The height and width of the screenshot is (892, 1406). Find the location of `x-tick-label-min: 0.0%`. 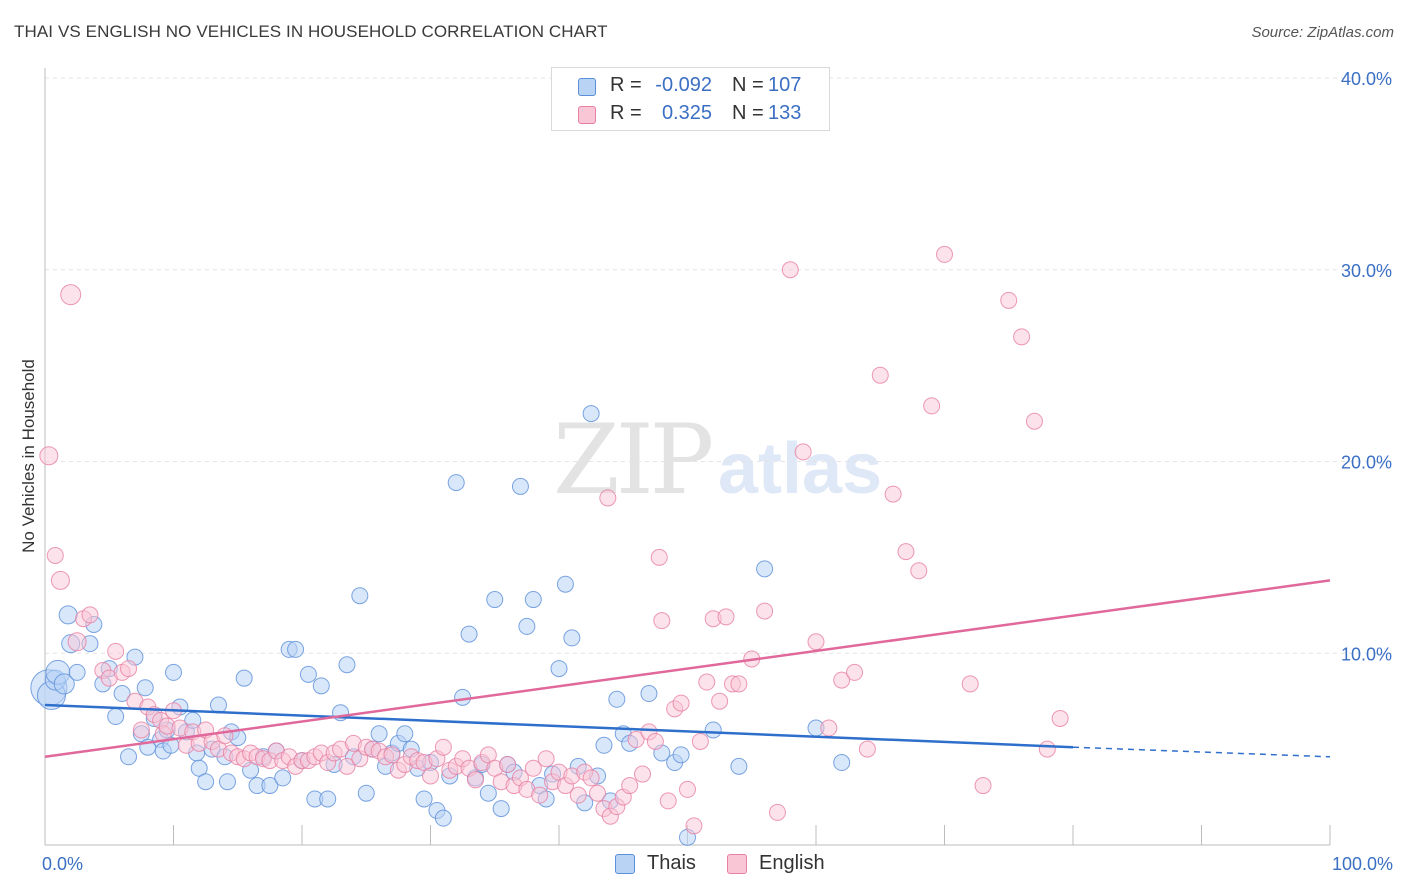

x-tick-label-min: 0.0% is located at coordinates (62, 864).